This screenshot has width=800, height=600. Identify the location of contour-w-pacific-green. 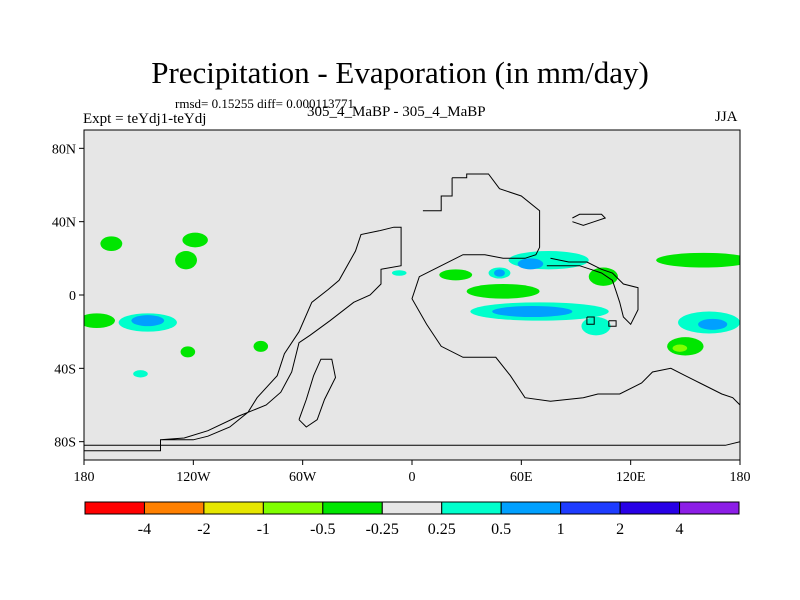
(698, 260).